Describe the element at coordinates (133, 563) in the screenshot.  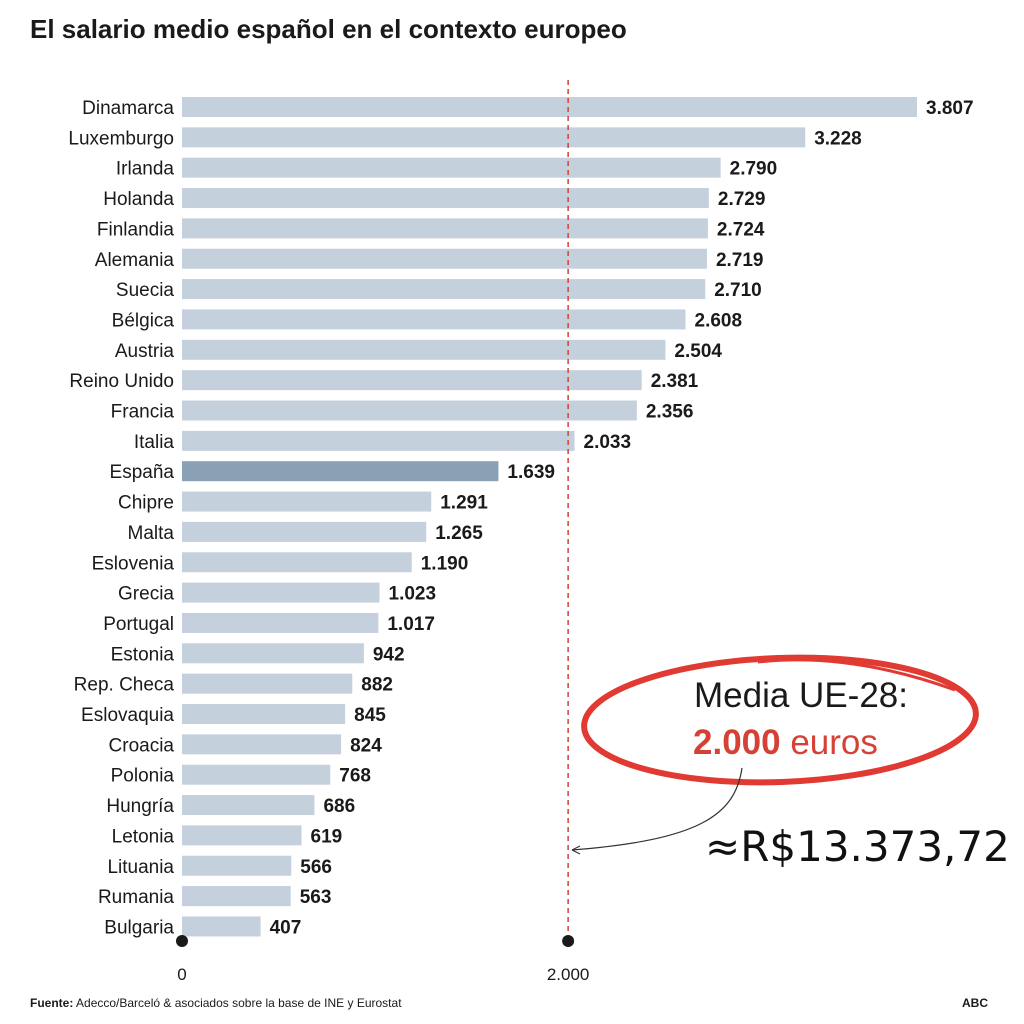
I see `category-label: Eslovenia` at that location.